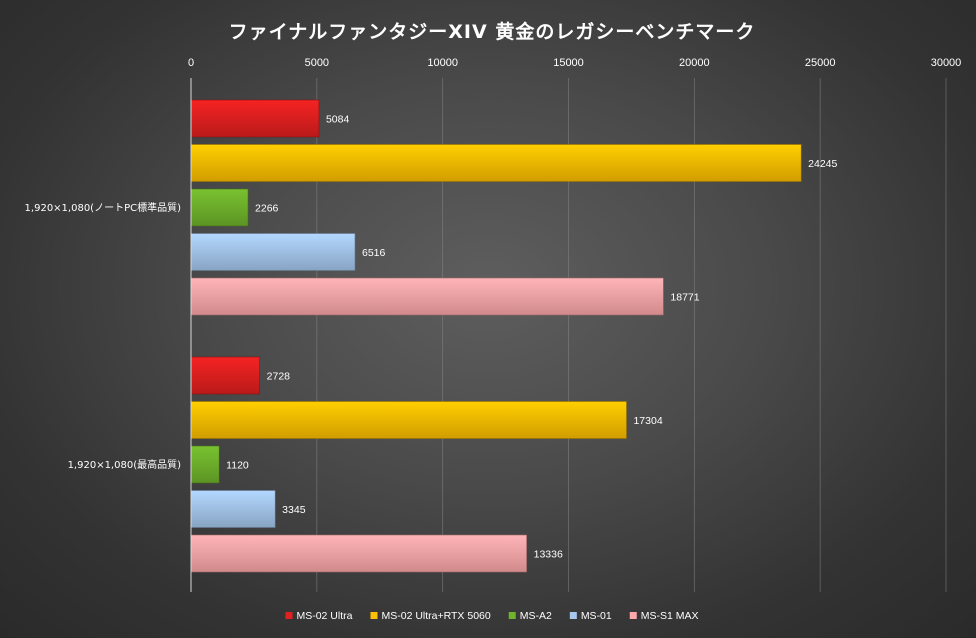 The image size is (976, 638). I want to click on data-label: 24245, so click(822, 164).